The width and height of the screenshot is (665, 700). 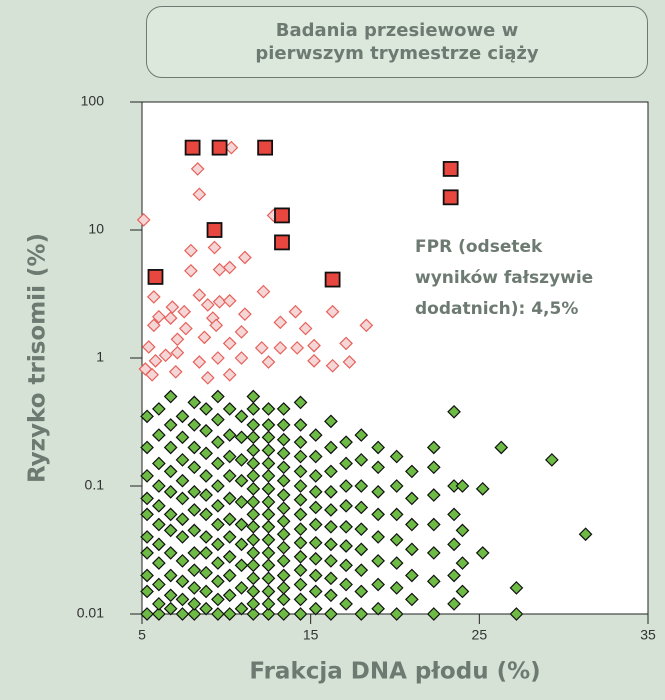 I want to click on y-tick-label: 10, so click(x=96, y=229).